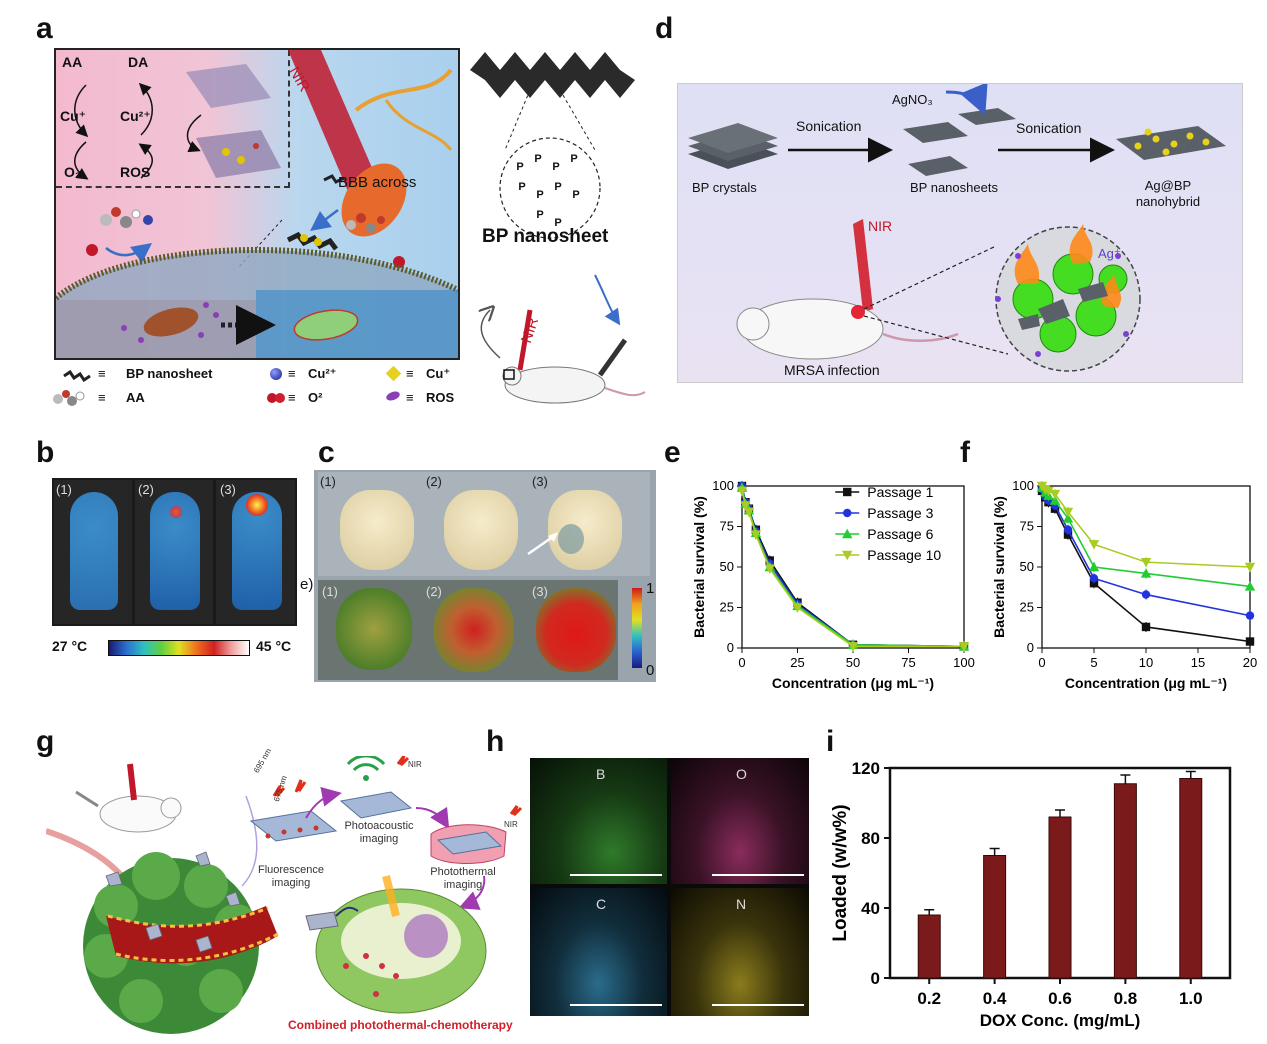 The width and height of the screenshot is (1267, 1044). Describe the element at coordinates (379, 826) in the screenshot. I see `photoacoustic-label-1: Photoacoustic` at that location.